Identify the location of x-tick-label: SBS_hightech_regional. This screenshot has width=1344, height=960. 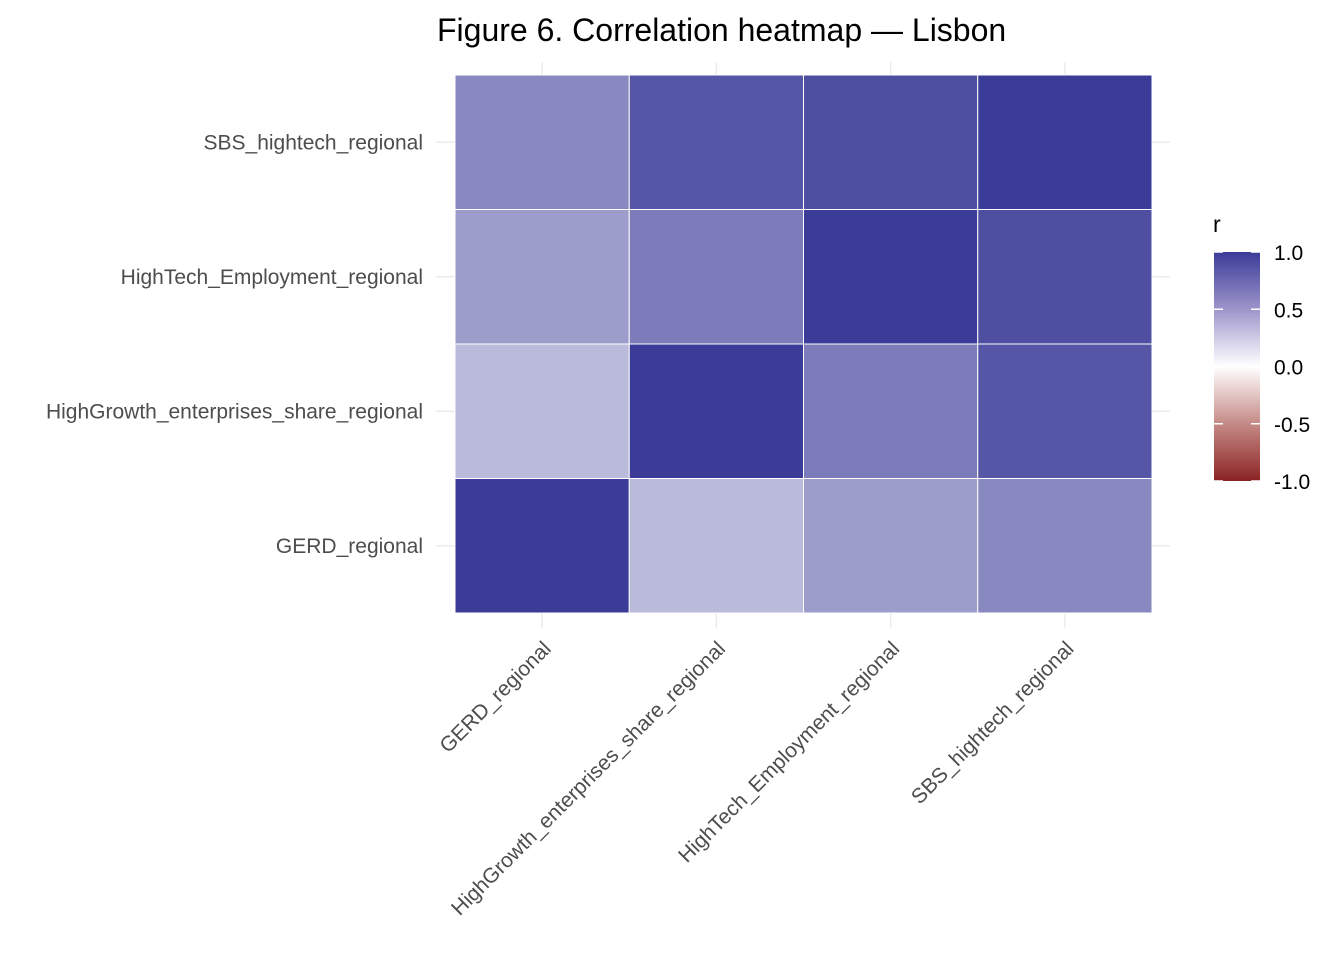
(992, 722).